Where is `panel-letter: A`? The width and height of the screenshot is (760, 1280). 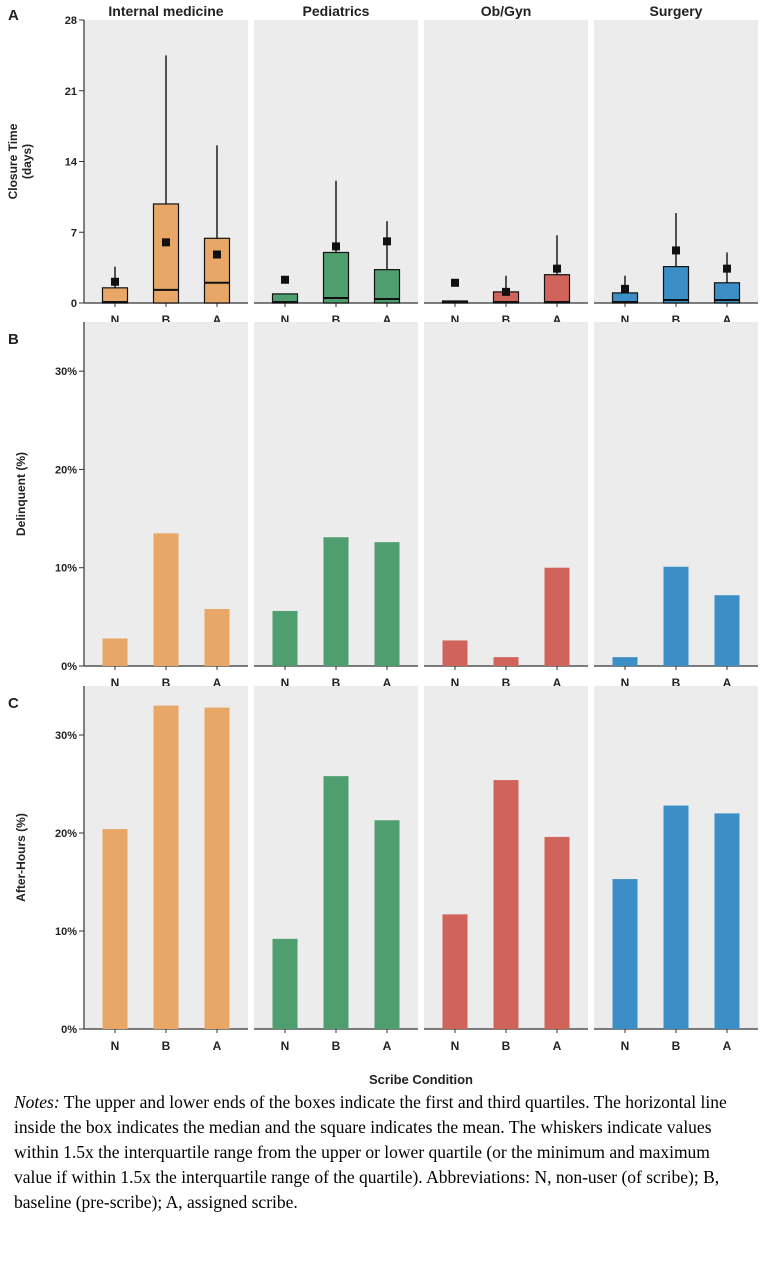
panel-letter: A is located at coordinates (13, 15).